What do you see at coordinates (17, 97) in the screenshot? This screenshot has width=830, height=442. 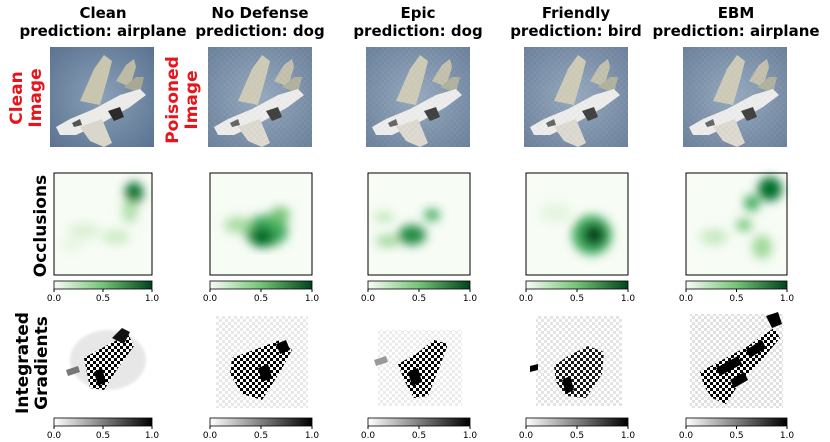 I see `row-label-clean-image-1: Clean` at bounding box center [17, 97].